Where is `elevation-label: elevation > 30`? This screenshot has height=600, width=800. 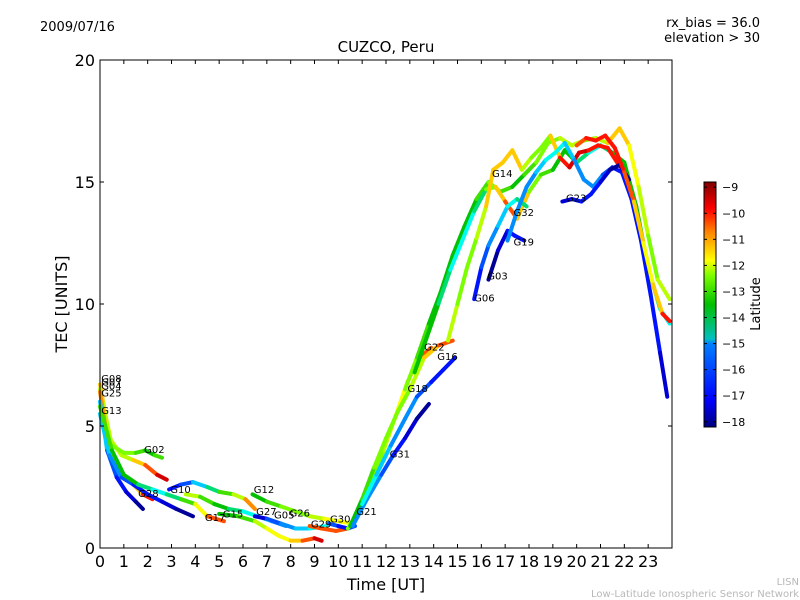 elevation-label: elevation > 30 is located at coordinates (712, 38).